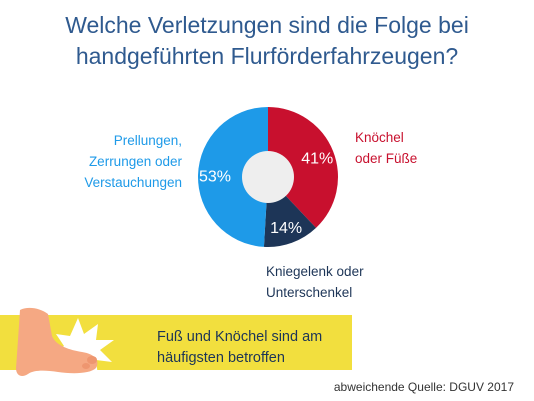 The image size is (534, 401). Describe the element at coordinates (286, 228) in the screenshot. I see `slice-value-label: 14%` at that location.